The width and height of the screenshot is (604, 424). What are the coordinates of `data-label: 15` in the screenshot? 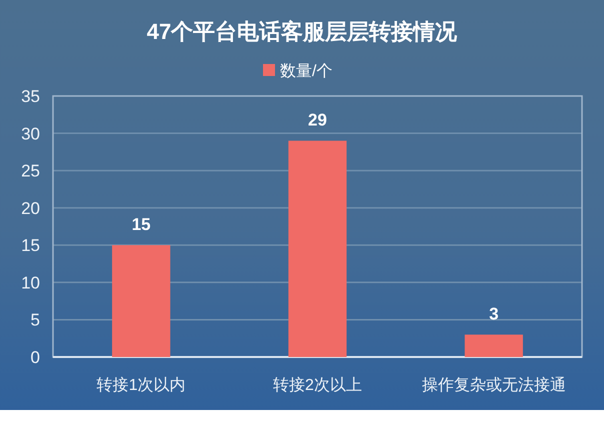 It's located at (141, 224).